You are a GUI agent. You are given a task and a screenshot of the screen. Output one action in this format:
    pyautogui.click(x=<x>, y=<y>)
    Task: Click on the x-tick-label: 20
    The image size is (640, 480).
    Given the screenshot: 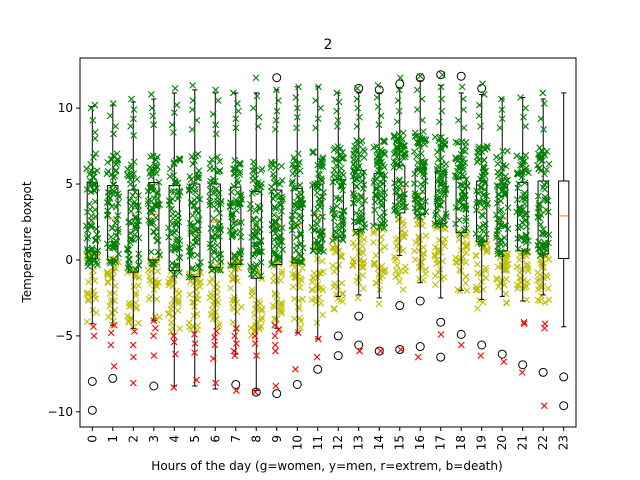 What is the action you would take?
    pyautogui.click(x=502, y=442)
    